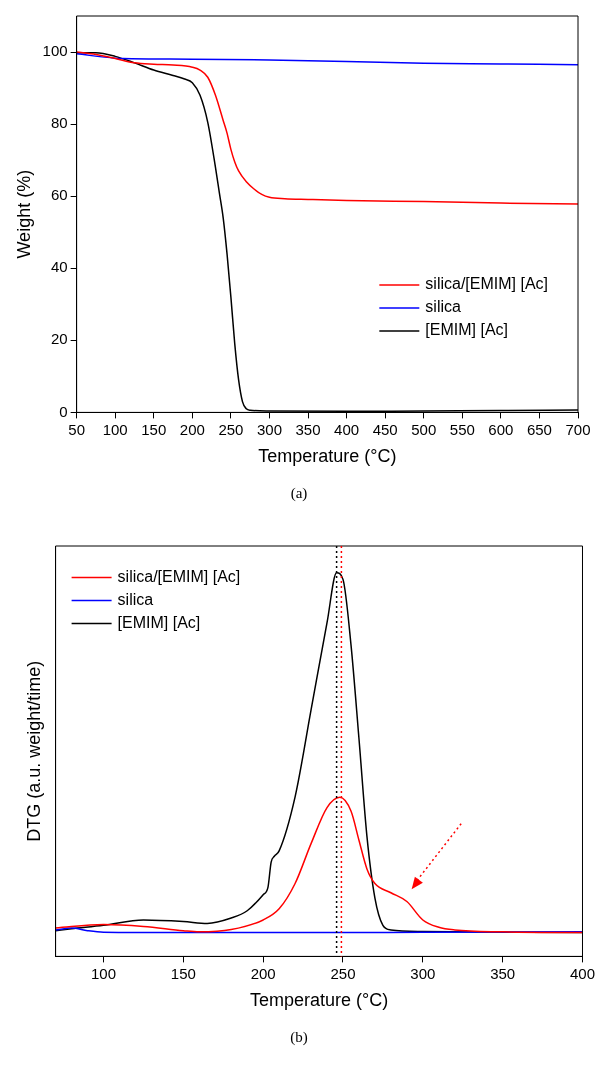 This screenshot has height=1088, width=598. I want to click on x-tick-label: 600, so click(501, 429).